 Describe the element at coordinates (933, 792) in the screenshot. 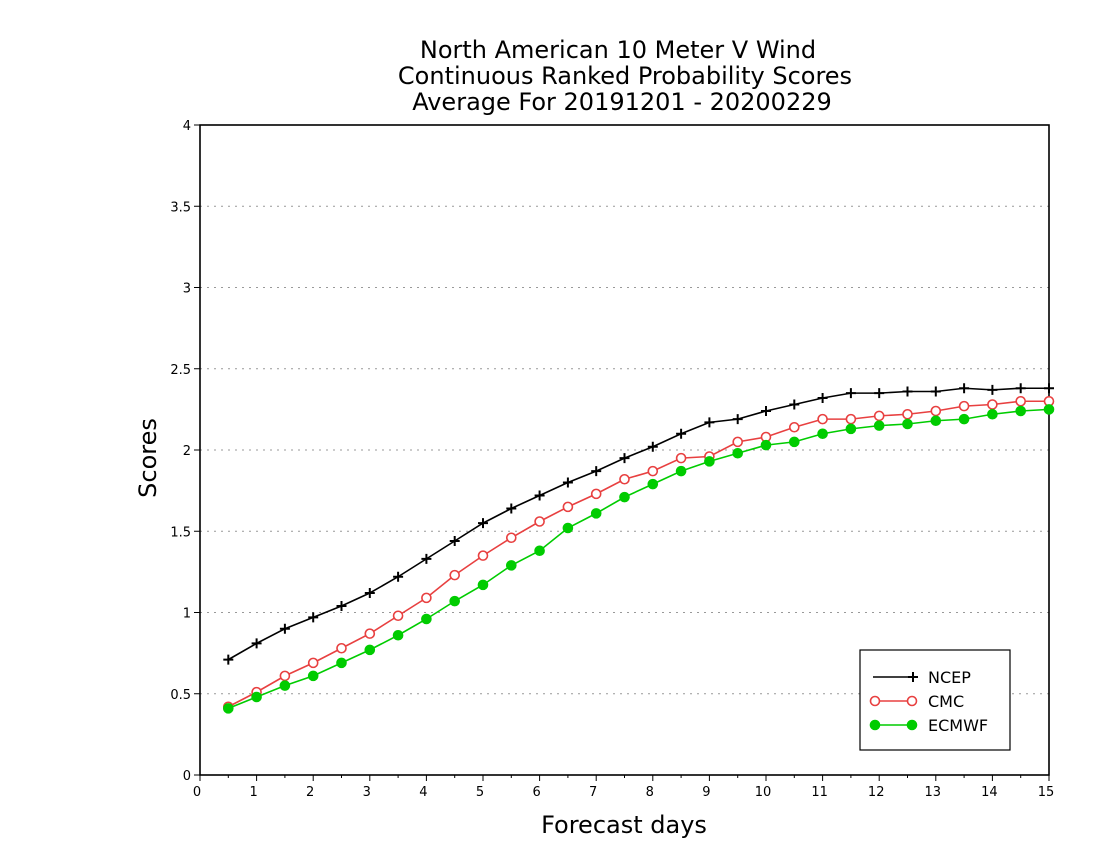

I see `x-tick-label: 13` at that location.